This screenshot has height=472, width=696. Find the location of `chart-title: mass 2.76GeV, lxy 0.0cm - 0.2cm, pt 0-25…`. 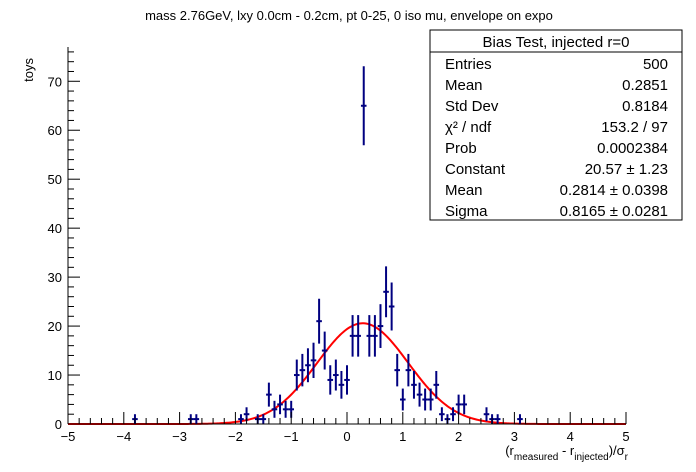

chart-title: mass 2.76GeV, lxy 0.0cm - 0.2cm, pt 0-25… is located at coordinates (349, 15).